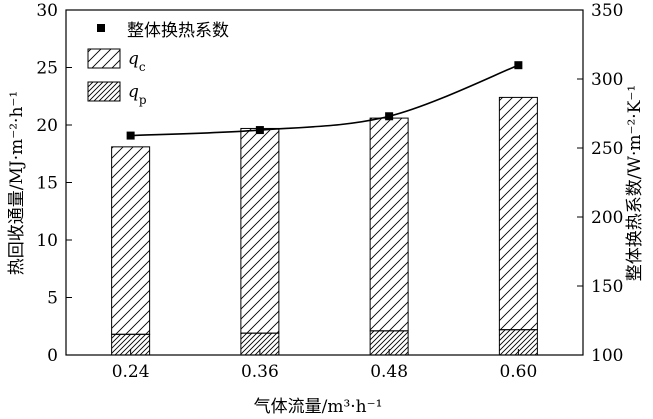 The width and height of the screenshot is (653, 419). I want to click on right-tick-label-5: 350, so click(607, 11).